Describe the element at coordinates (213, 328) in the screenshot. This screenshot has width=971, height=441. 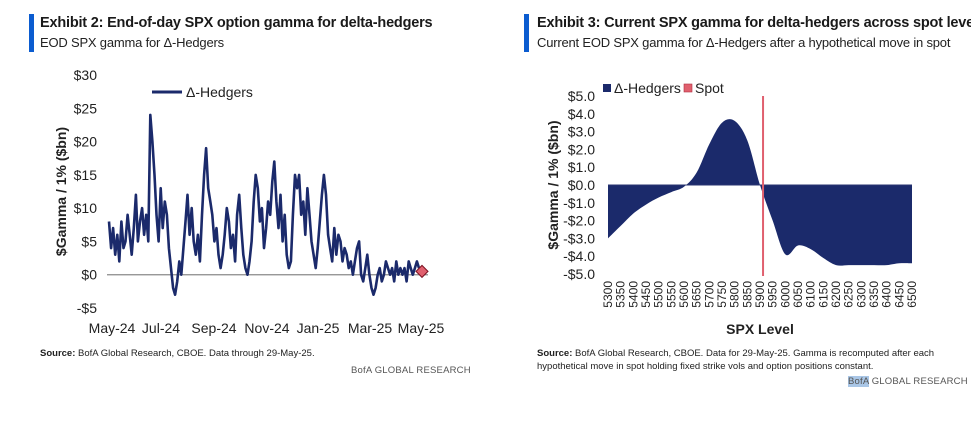
I see `x-tick-label: Sep-24` at that location.